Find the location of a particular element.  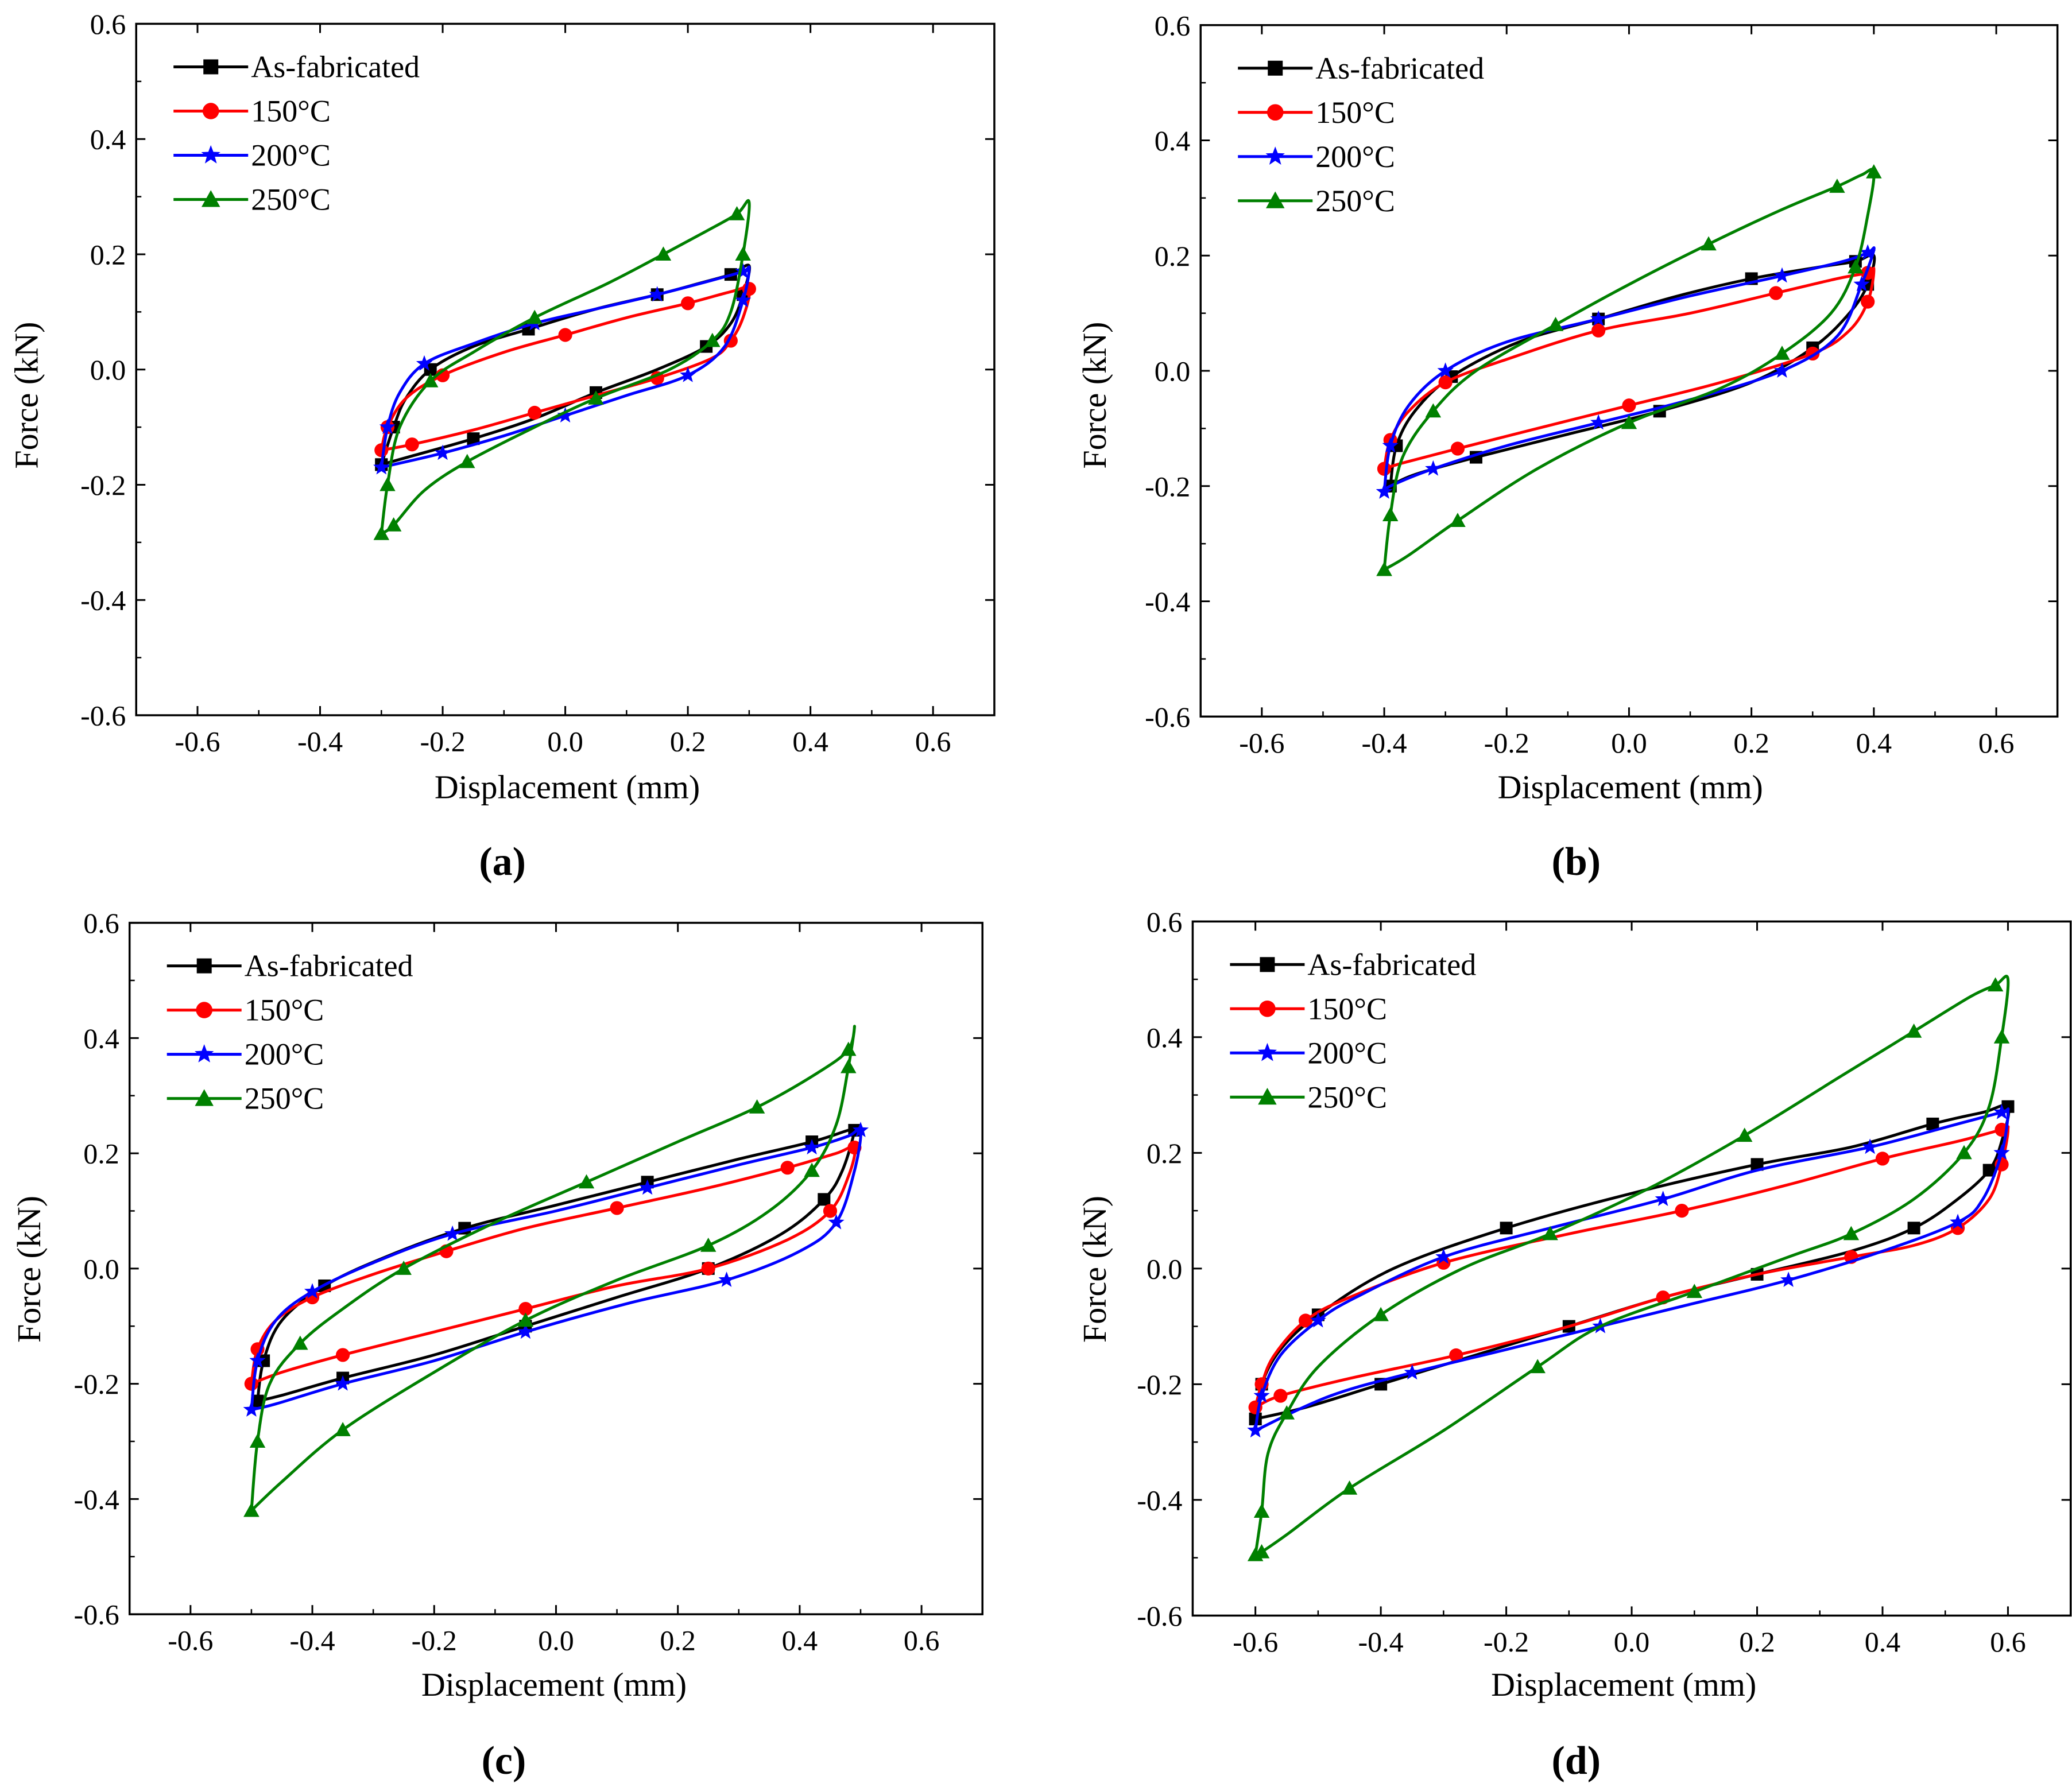

legend-label: 200°C is located at coordinates (284, 1054).